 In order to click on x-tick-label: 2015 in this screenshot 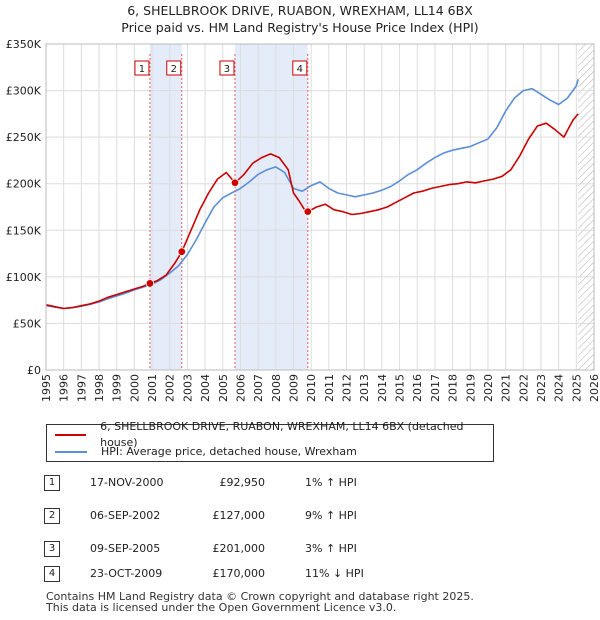, I will do `click(400, 388)`.